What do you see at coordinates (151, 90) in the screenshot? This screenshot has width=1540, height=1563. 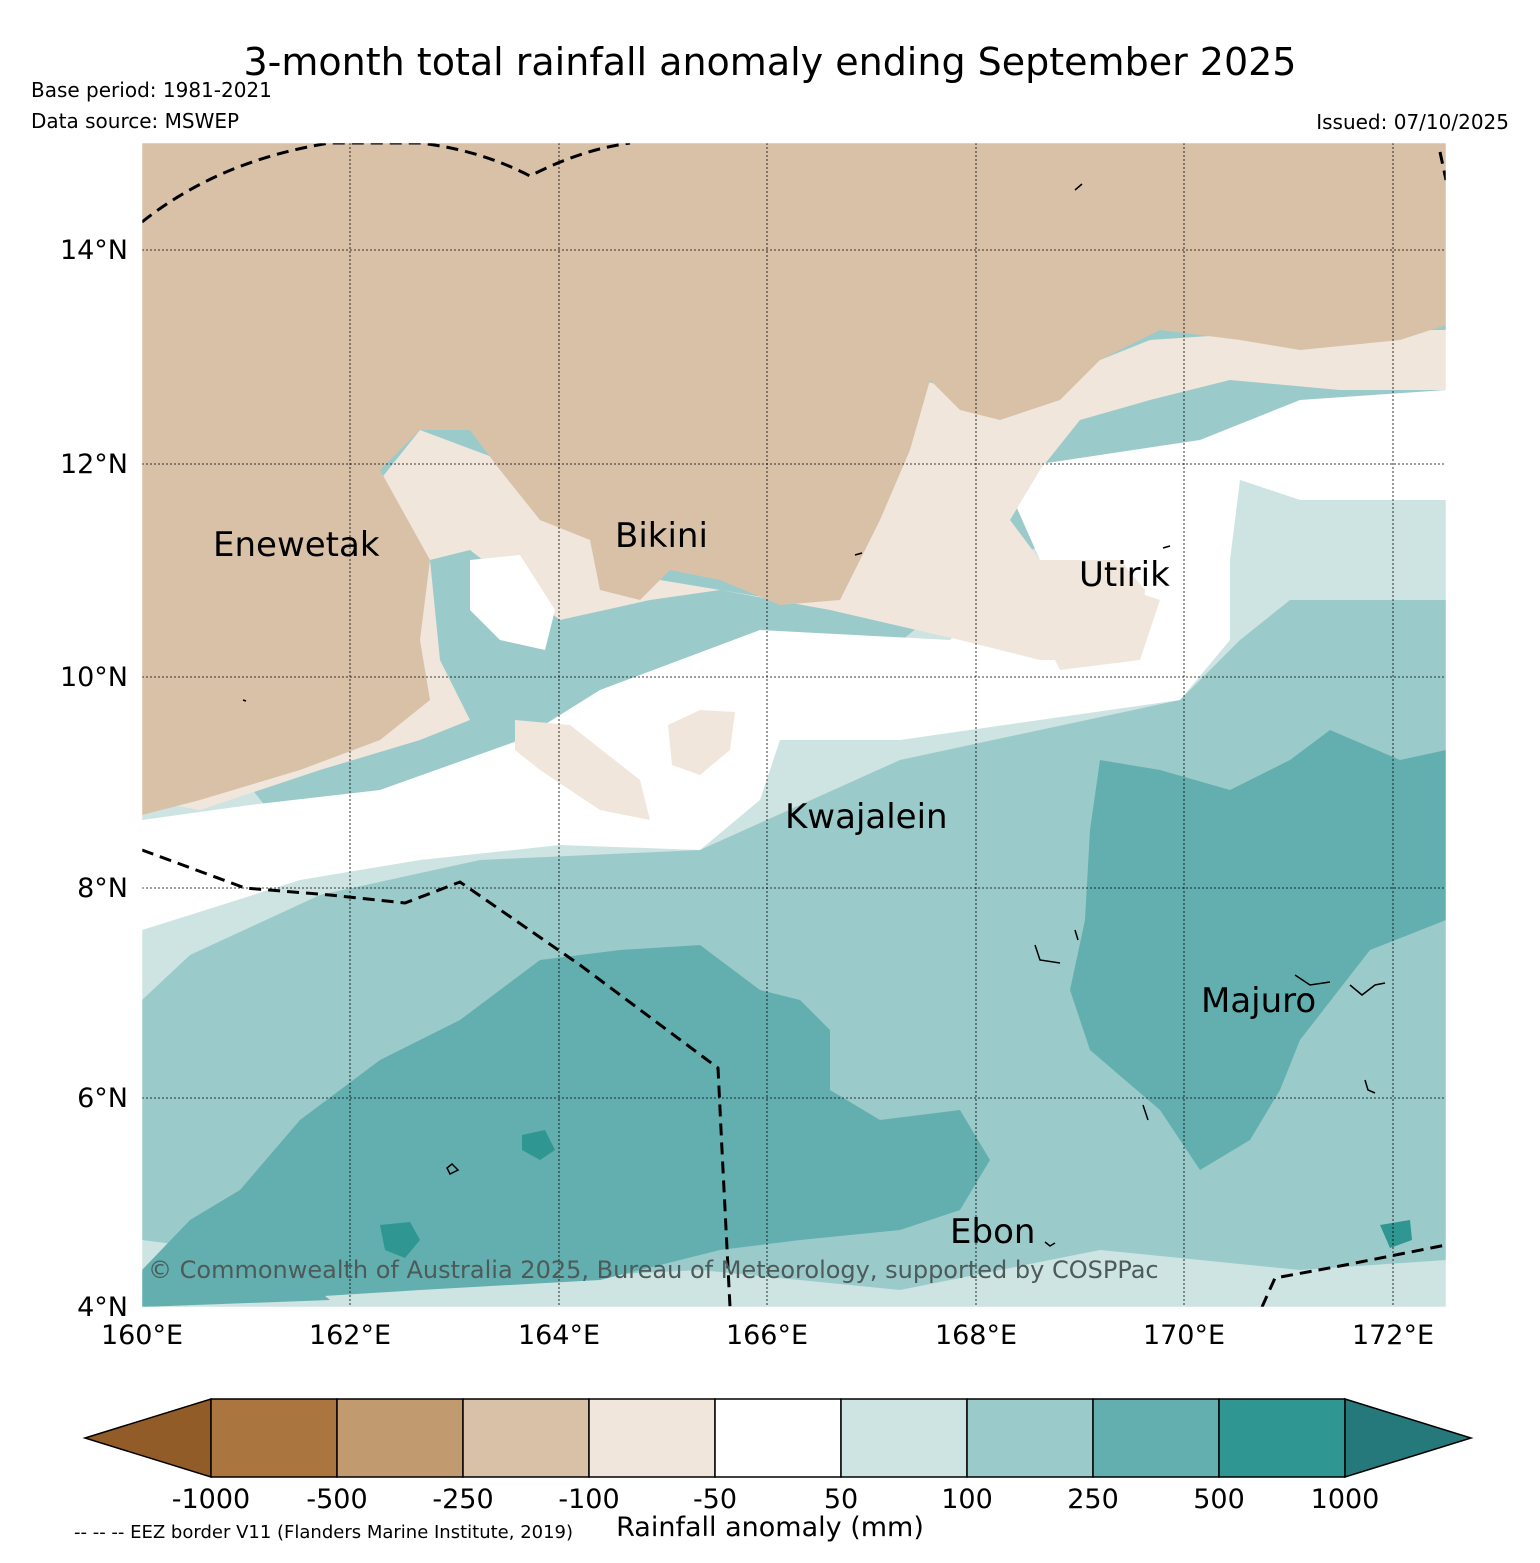 I see `base-period: Base period: 1981-2021` at bounding box center [151, 90].